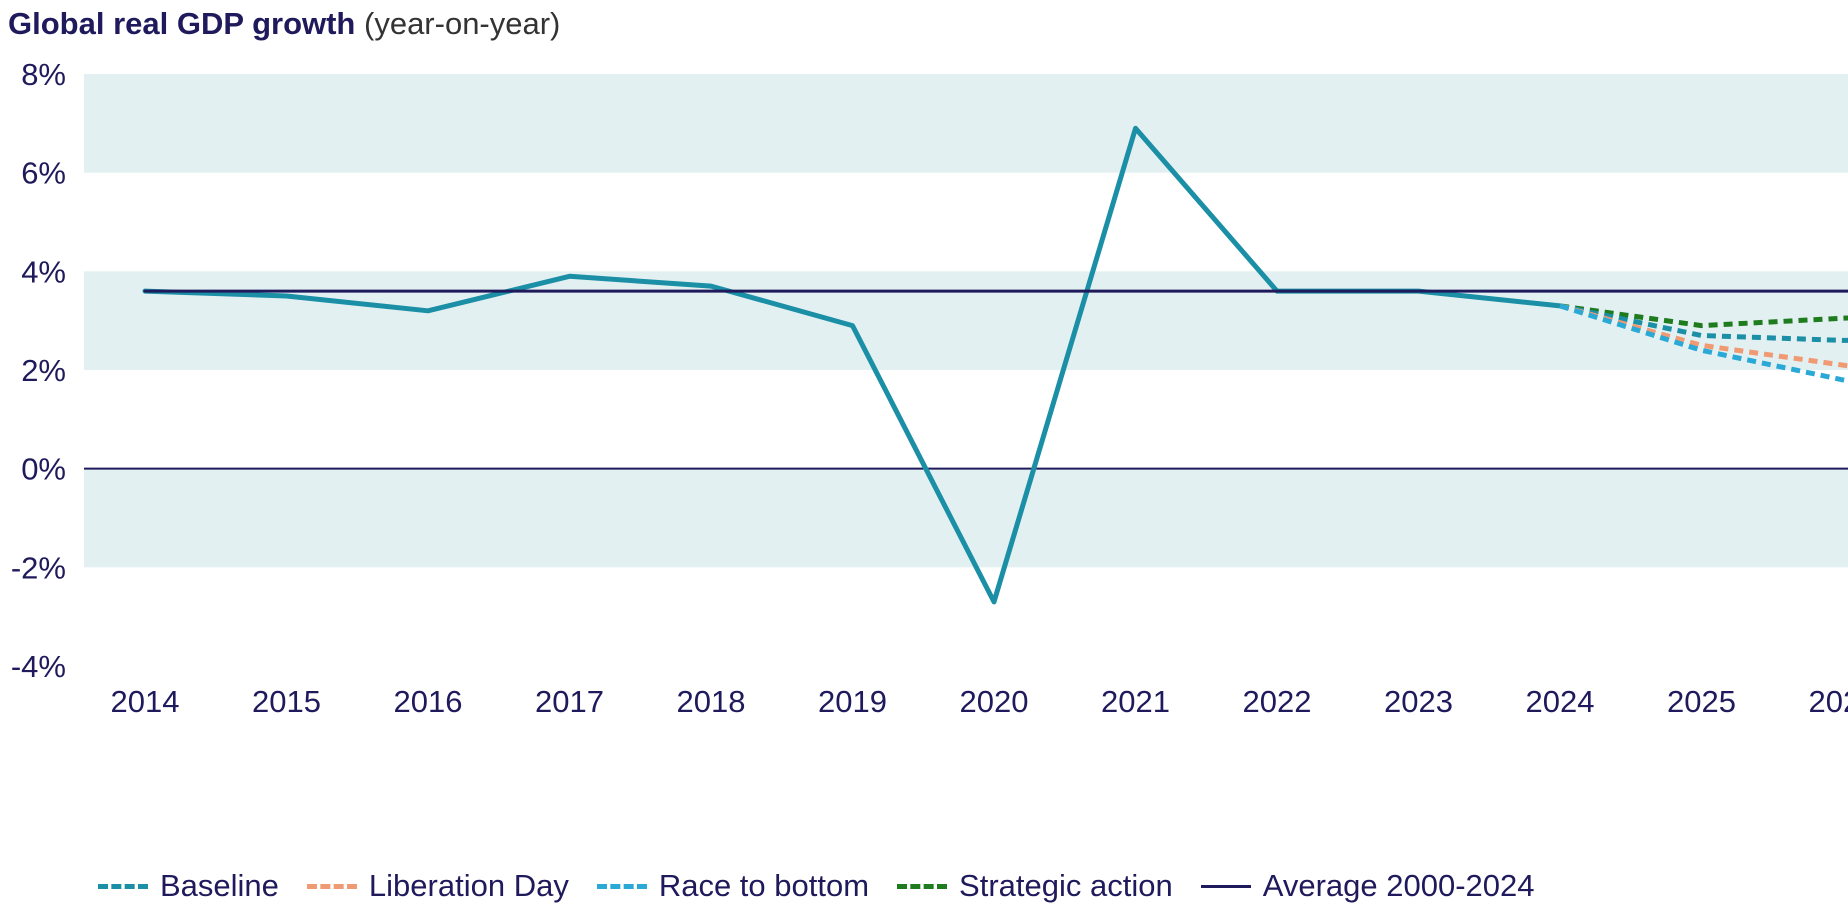  Describe the element at coordinates (468, 885) in the screenshot. I see `legend-label: Liberation Day` at that location.